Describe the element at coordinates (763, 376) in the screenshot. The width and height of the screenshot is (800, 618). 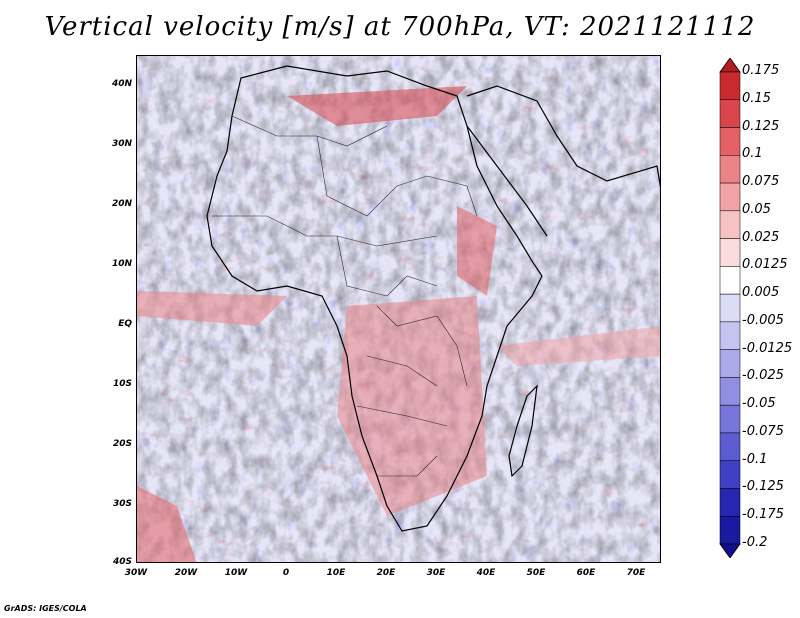
I see `colorbar-level-label: -0.025` at that location.